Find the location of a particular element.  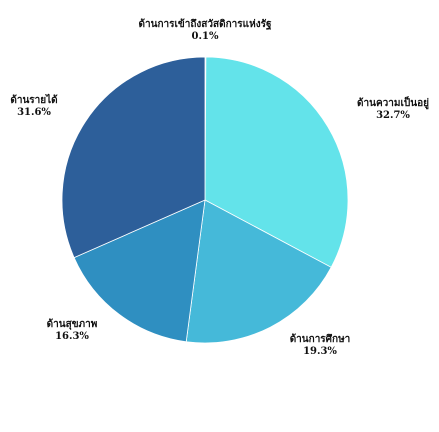

slice-3-value-label: 19.3% is located at coordinates (320, 351).